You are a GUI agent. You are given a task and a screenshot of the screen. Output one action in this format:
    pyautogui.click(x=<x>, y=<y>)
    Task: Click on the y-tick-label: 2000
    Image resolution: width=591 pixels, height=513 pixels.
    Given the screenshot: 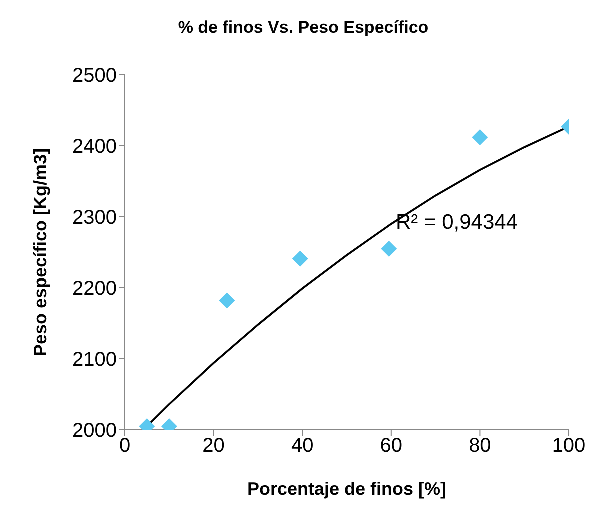 What is the action you would take?
    pyautogui.click(x=94, y=431)
    